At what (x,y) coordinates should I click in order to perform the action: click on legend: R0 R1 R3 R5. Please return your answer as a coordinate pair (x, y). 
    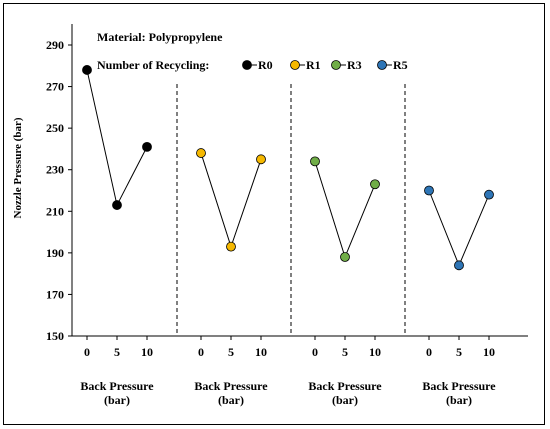
    Looking at the image, I should click on (325, 65).